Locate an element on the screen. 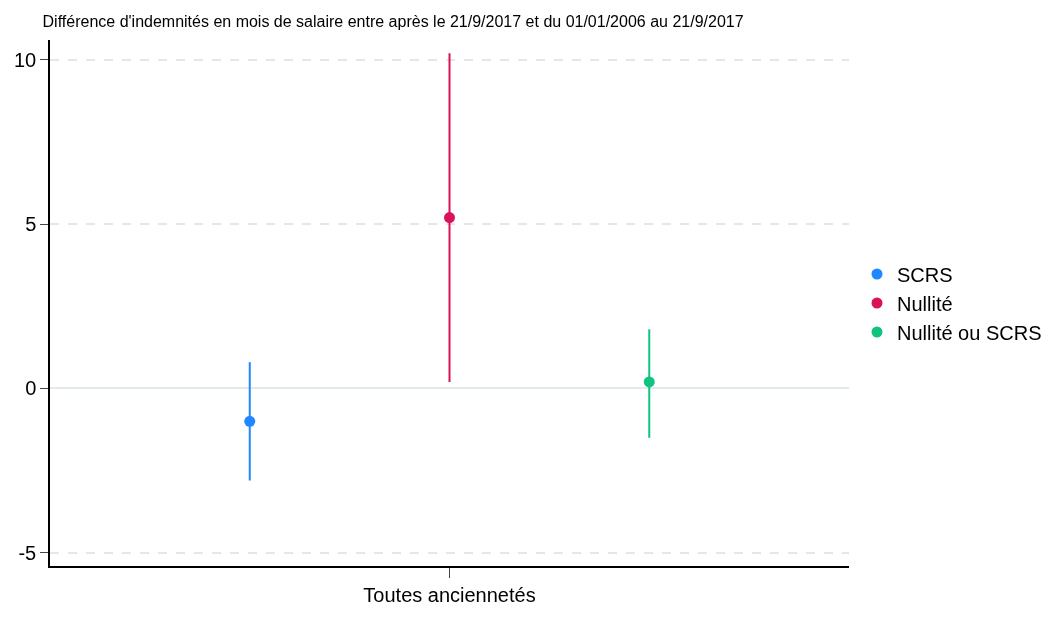 The height and width of the screenshot is (621, 1064). legend-label: Nullité is located at coordinates (924, 303).